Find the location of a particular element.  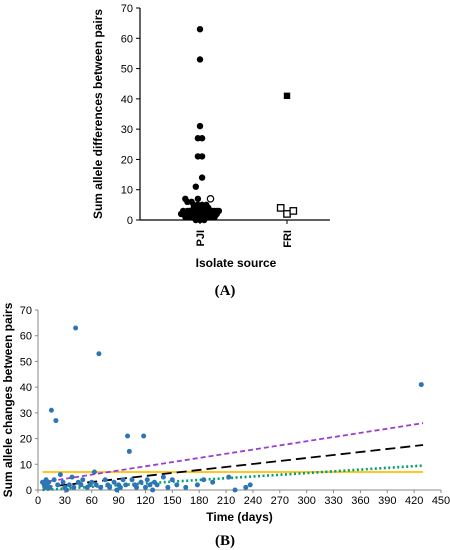

panel-b-trend-line-dashed is located at coordinates (233, 453).